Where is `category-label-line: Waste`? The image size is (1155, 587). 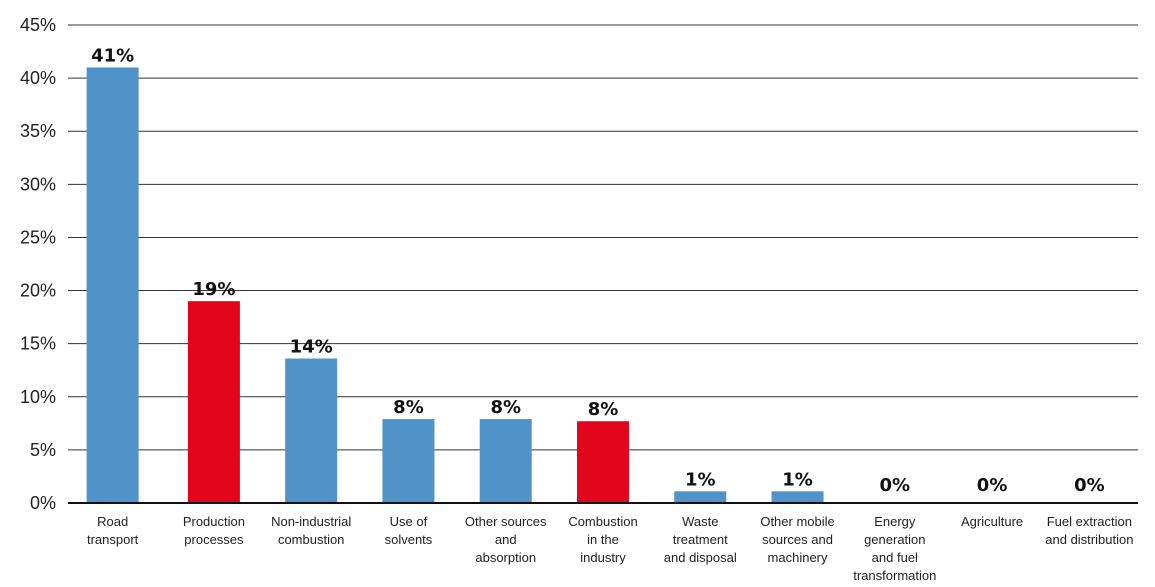
category-label-line: Waste is located at coordinates (700, 521).